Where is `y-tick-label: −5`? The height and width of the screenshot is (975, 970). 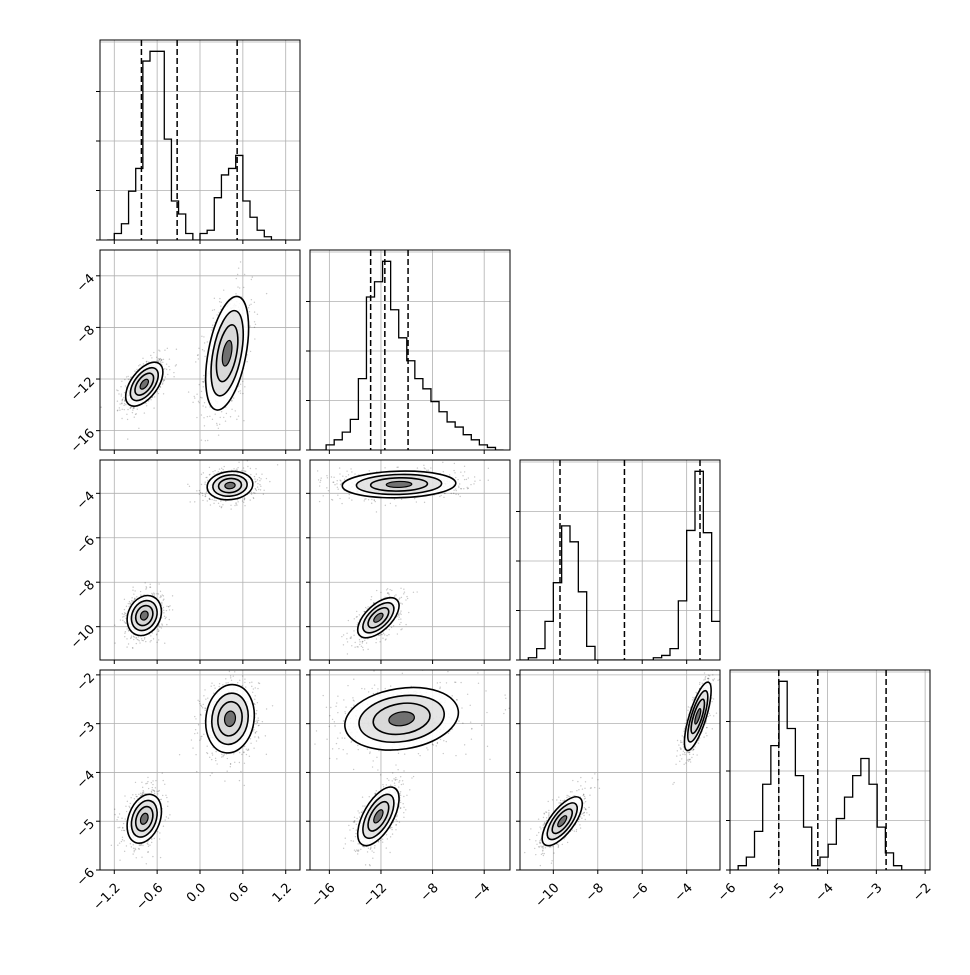 y-tick-label: −5 is located at coordinates (86, 829).